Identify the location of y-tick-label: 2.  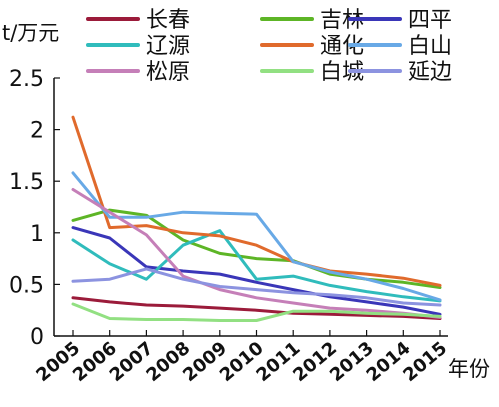
(37, 131).